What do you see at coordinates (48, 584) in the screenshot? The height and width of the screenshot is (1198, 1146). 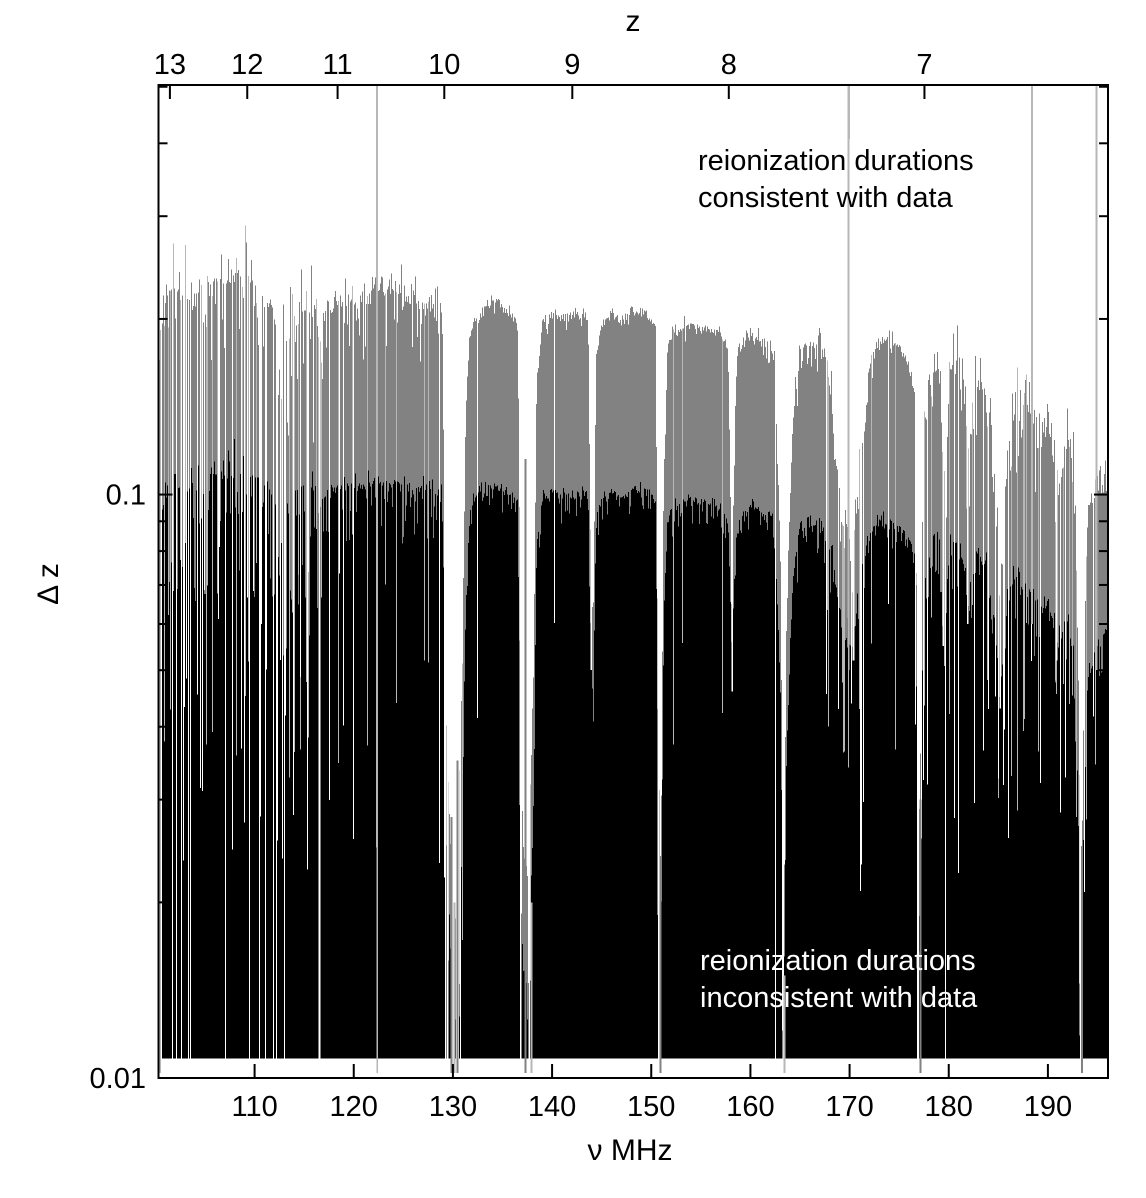 I see `left-axis-title: Δ z` at bounding box center [48, 584].